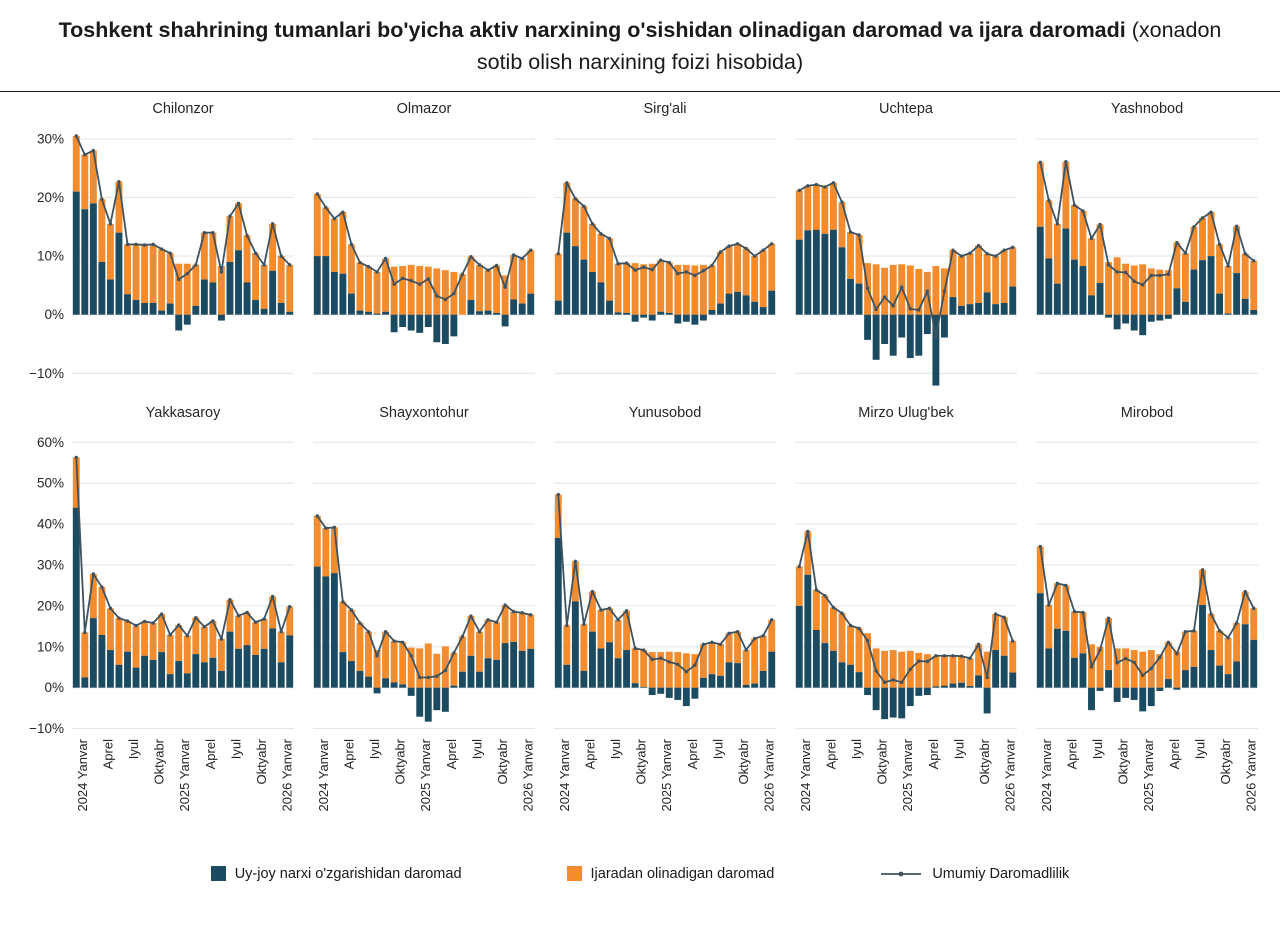 The height and width of the screenshot is (930, 1280). What do you see at coordinates (425, 774) in the screenshot?
I see `x-tick-label: 2025 Yanvar` at bounding box center [425, 774].